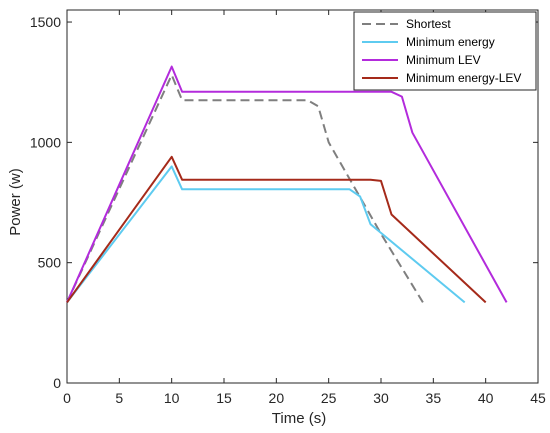 The height and width of the screenshot is (433, 550). Describe the element at coordinates (57, 383) in the screenshot. I see `y-tick-label: 0` at that location.